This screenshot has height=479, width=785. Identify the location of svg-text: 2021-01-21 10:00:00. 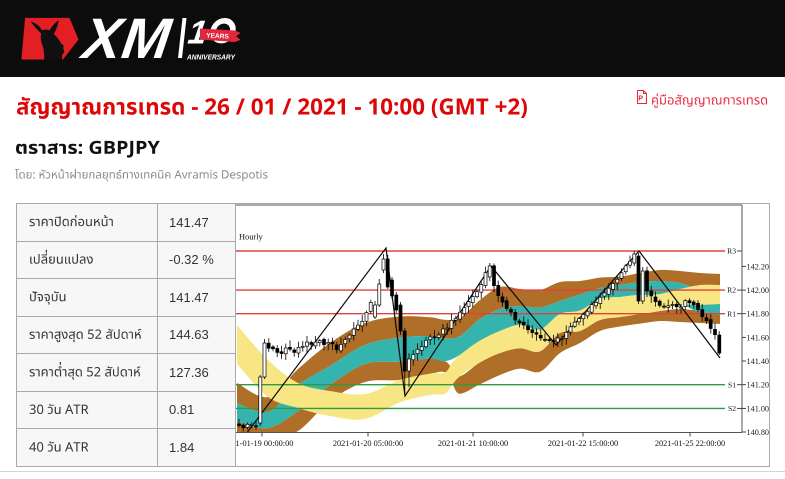
(473, 443).